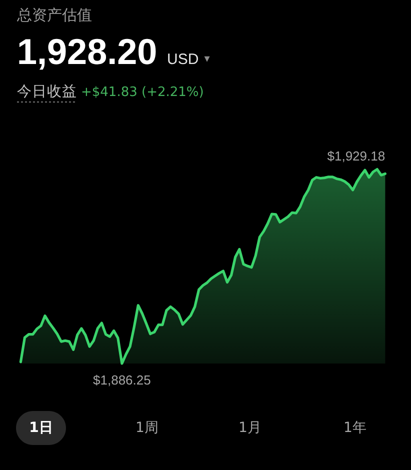 The width and height of the screenshot is (411, 470). I want to click on data-label: $1,886.25, so click(122, 380).